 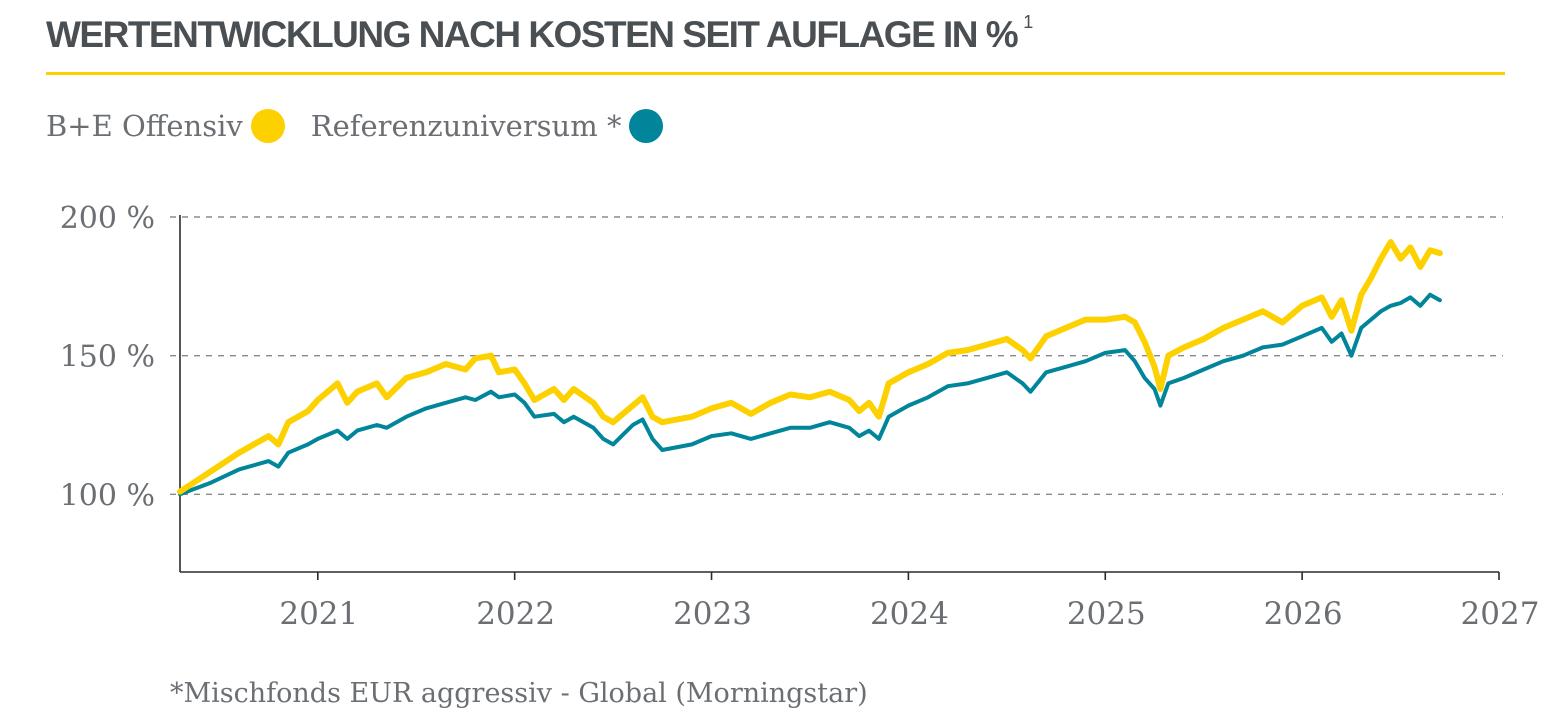 What do you see at coordinates (1028, 21) in the screenshot?
I see `title-footnote-mark: 1` at bounding box center [1028, 21].